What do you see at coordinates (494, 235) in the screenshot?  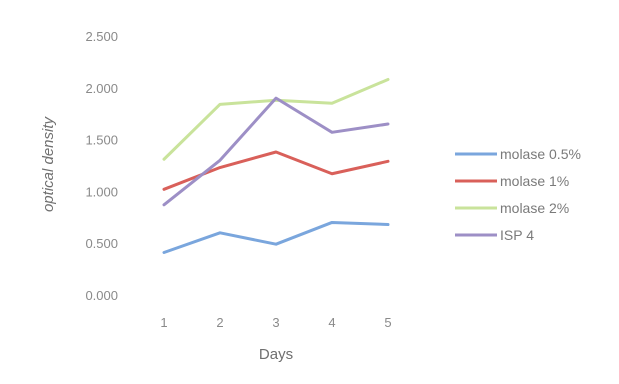 I see `legend-item: ISP 4` at bounding box center [494, 235].